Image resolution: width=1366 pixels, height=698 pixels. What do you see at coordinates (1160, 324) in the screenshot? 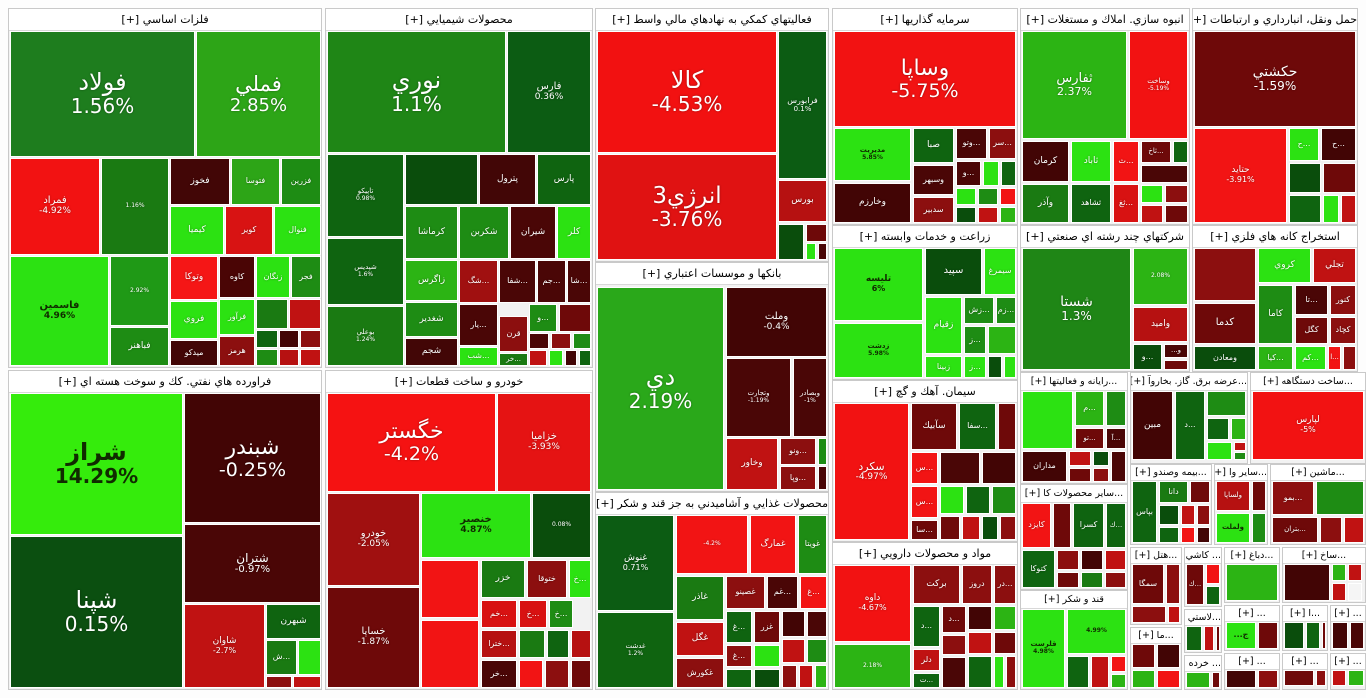
I see `stock-tile-واميد: واميد` at bounding box center [1160, 324].